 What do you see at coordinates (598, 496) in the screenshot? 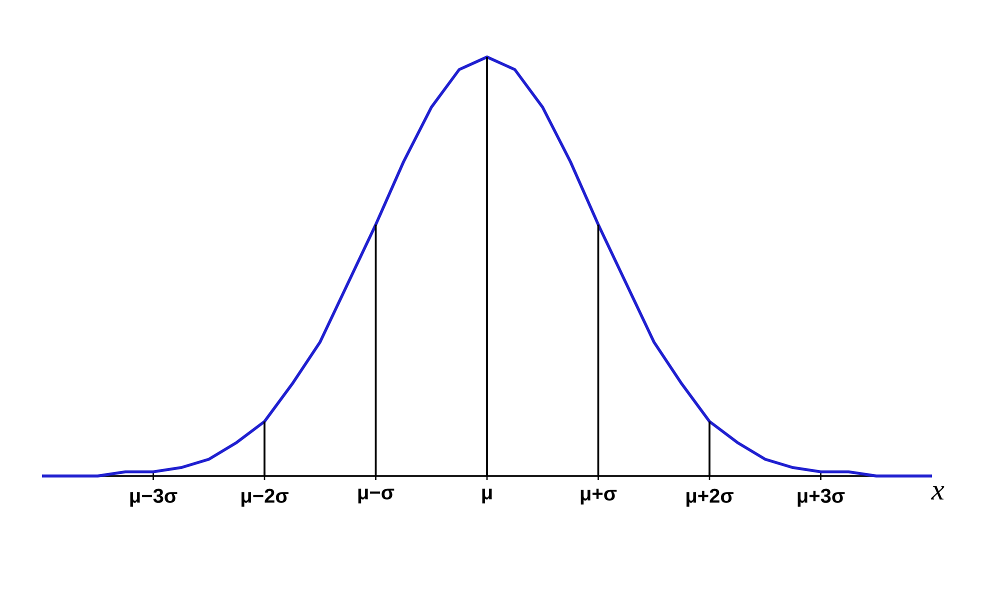
I see `x-tick-label: μ+σ` at bounding box center [598, 496].